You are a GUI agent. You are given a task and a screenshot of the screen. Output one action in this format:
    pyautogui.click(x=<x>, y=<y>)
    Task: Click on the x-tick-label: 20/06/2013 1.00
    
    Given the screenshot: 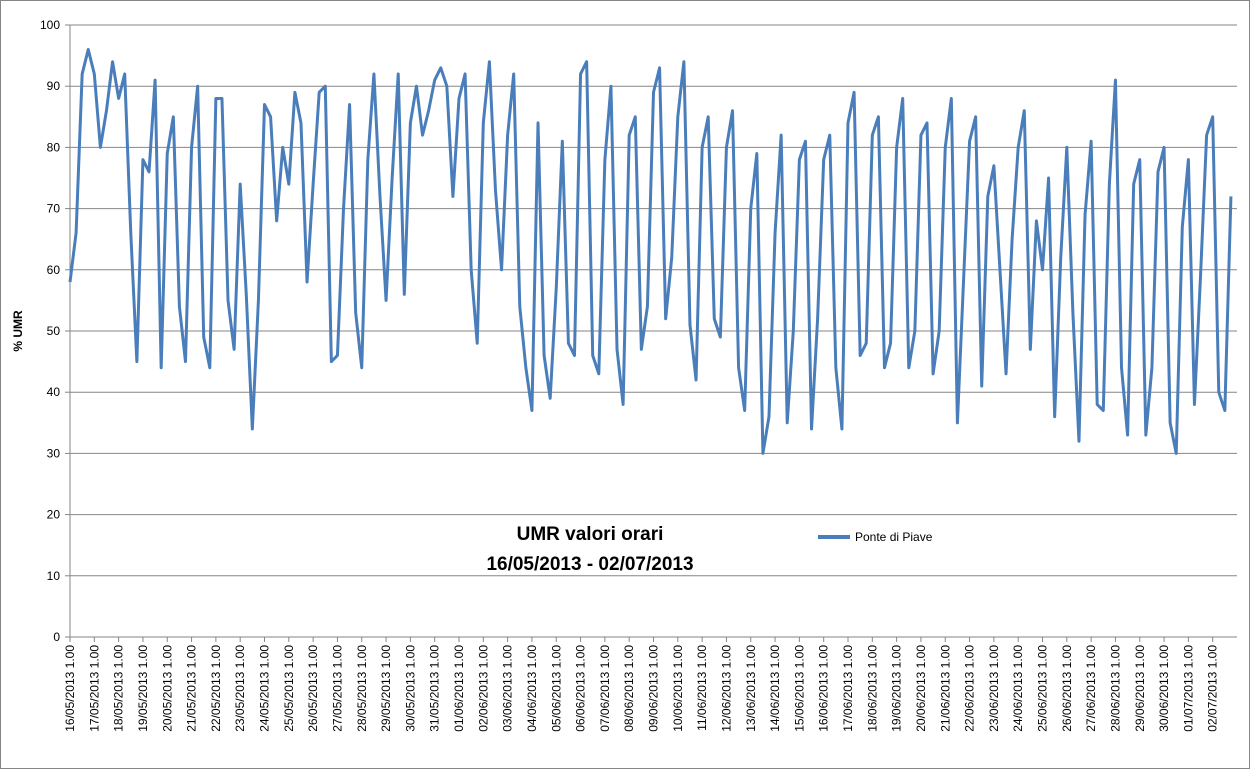 What is the action you would take?
    pyautogui.click(x=921, y=688)
    